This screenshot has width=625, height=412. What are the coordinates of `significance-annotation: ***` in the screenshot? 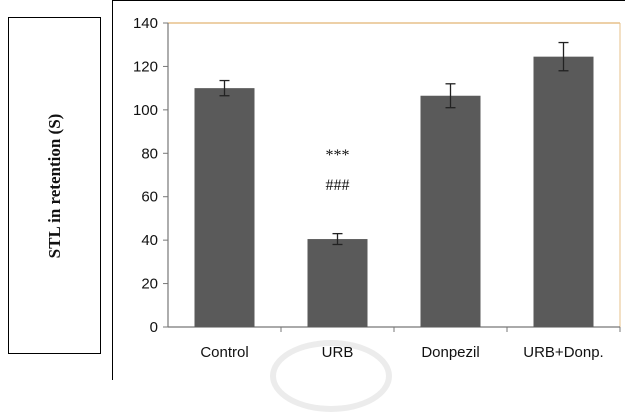 It's located at (338, 155).